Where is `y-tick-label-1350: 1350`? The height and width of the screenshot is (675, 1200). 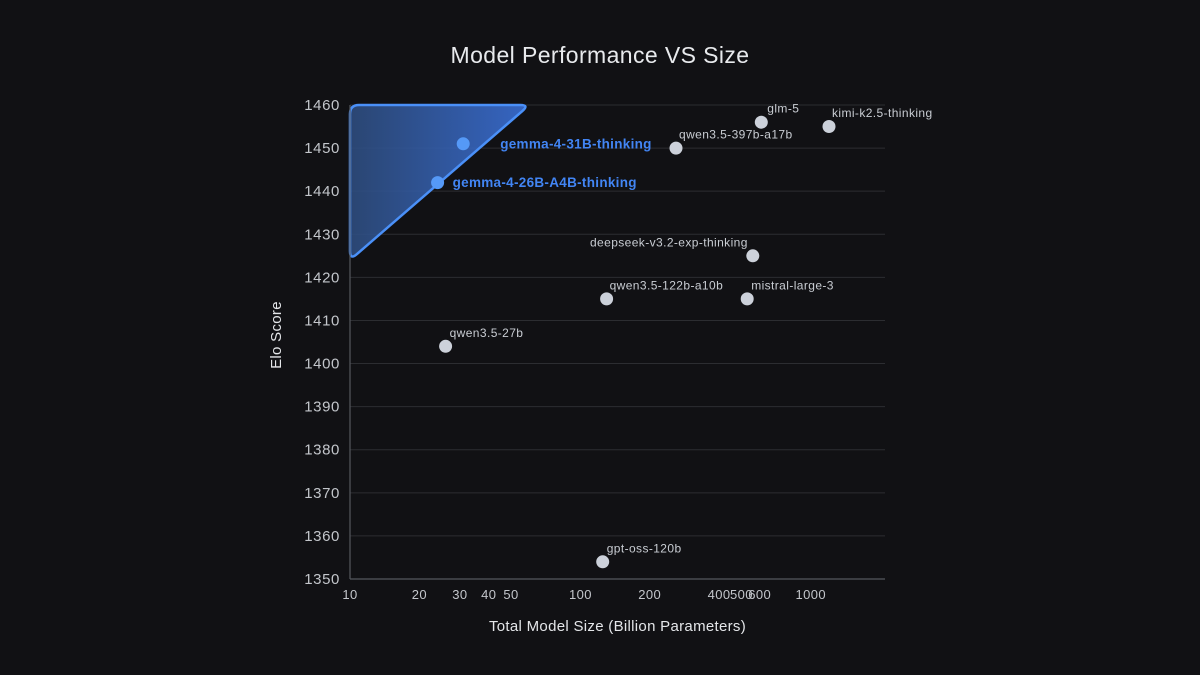
y-tick-label-1350: 1350 is located at coordinates (322, 579).